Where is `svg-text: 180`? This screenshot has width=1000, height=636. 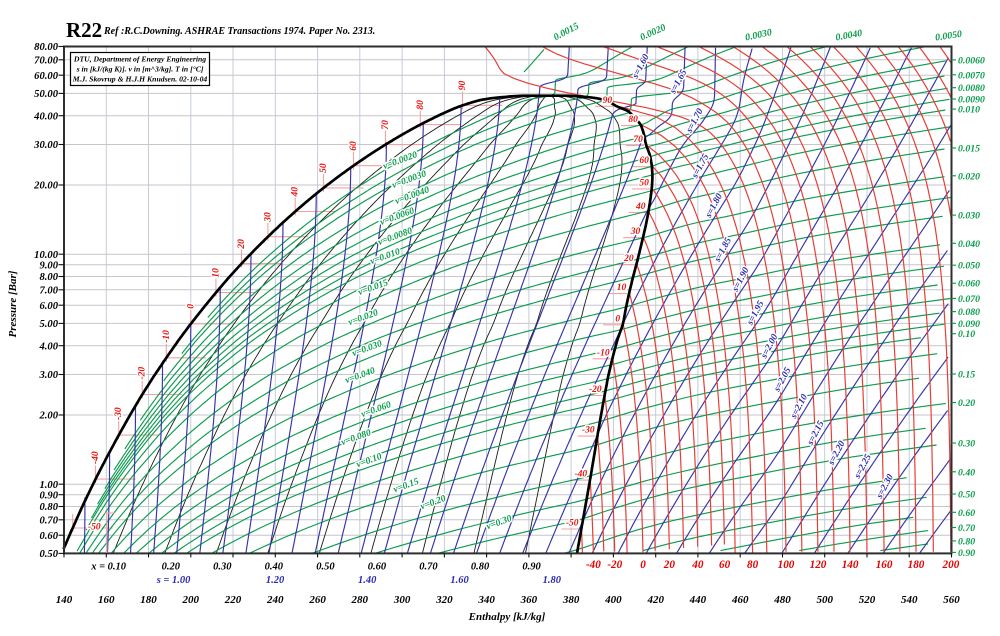
svg-text: 180 is located at coordinates (148, 600).